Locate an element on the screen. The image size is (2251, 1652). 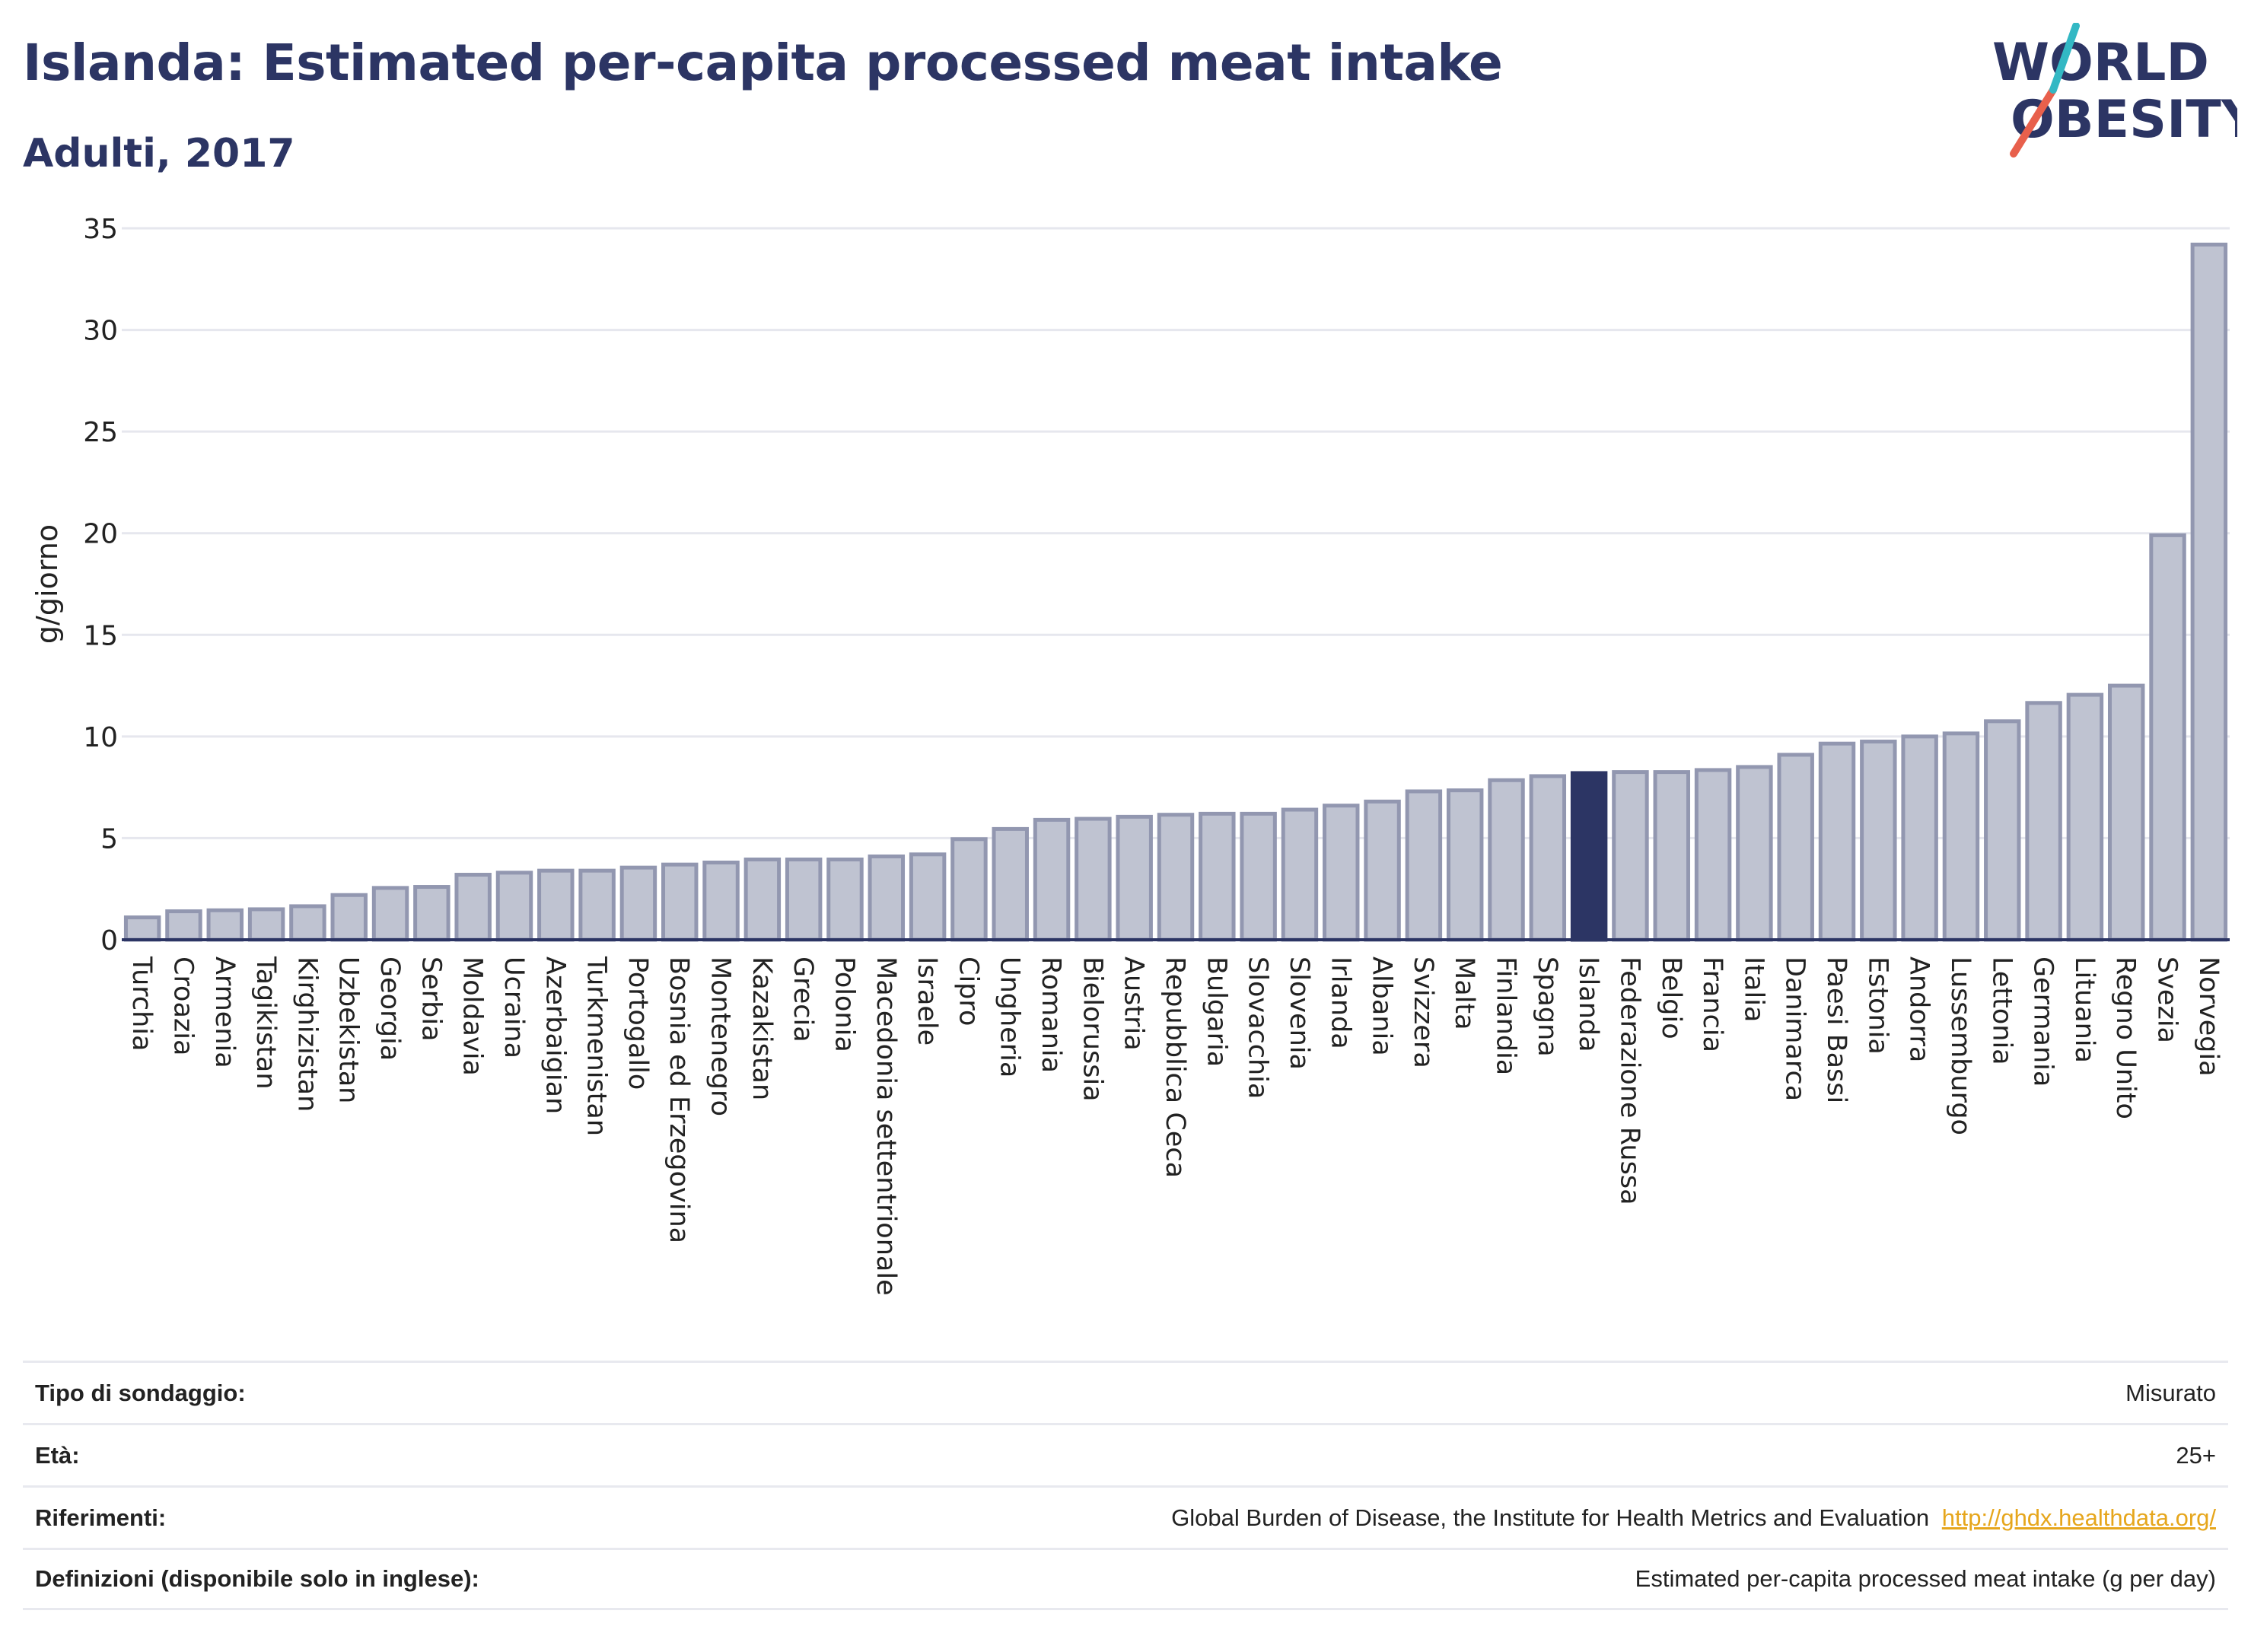
bar-lettonia is located at coordinates (2002, 831).